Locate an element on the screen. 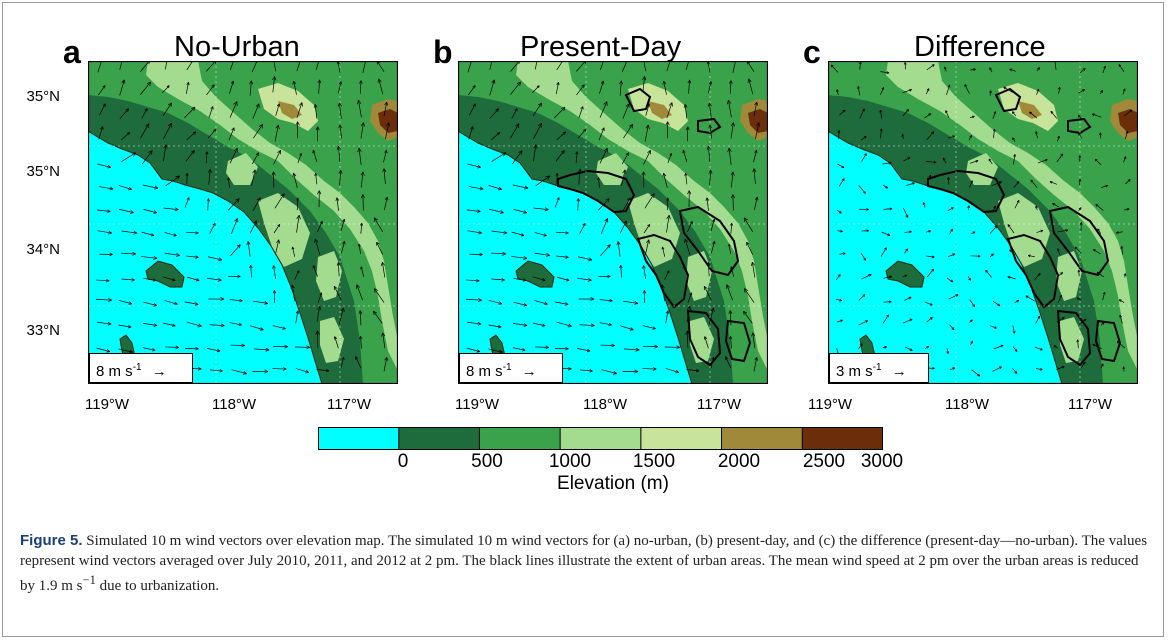  panel-title: Present-Day is located at coordinates (601, 47).